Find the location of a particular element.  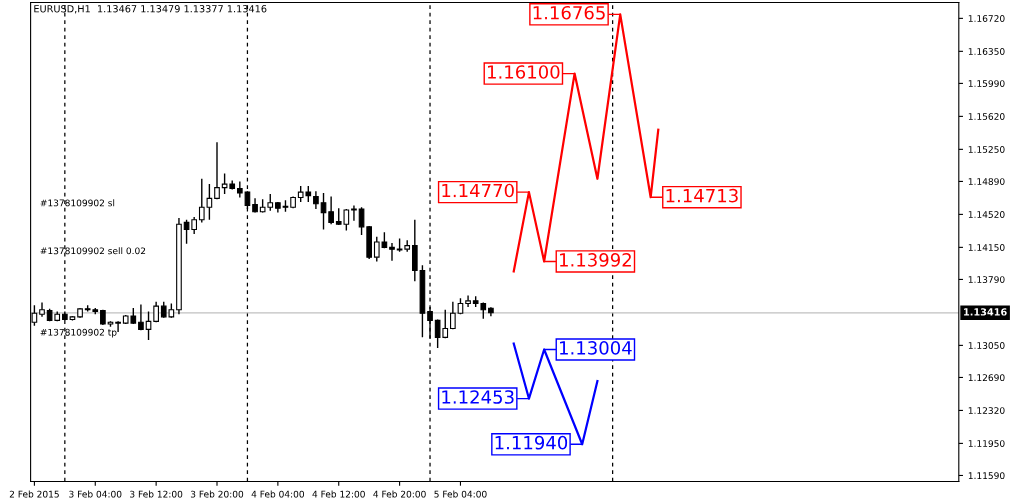

data-label: 1.11940 is located at coordinates (531, 442).